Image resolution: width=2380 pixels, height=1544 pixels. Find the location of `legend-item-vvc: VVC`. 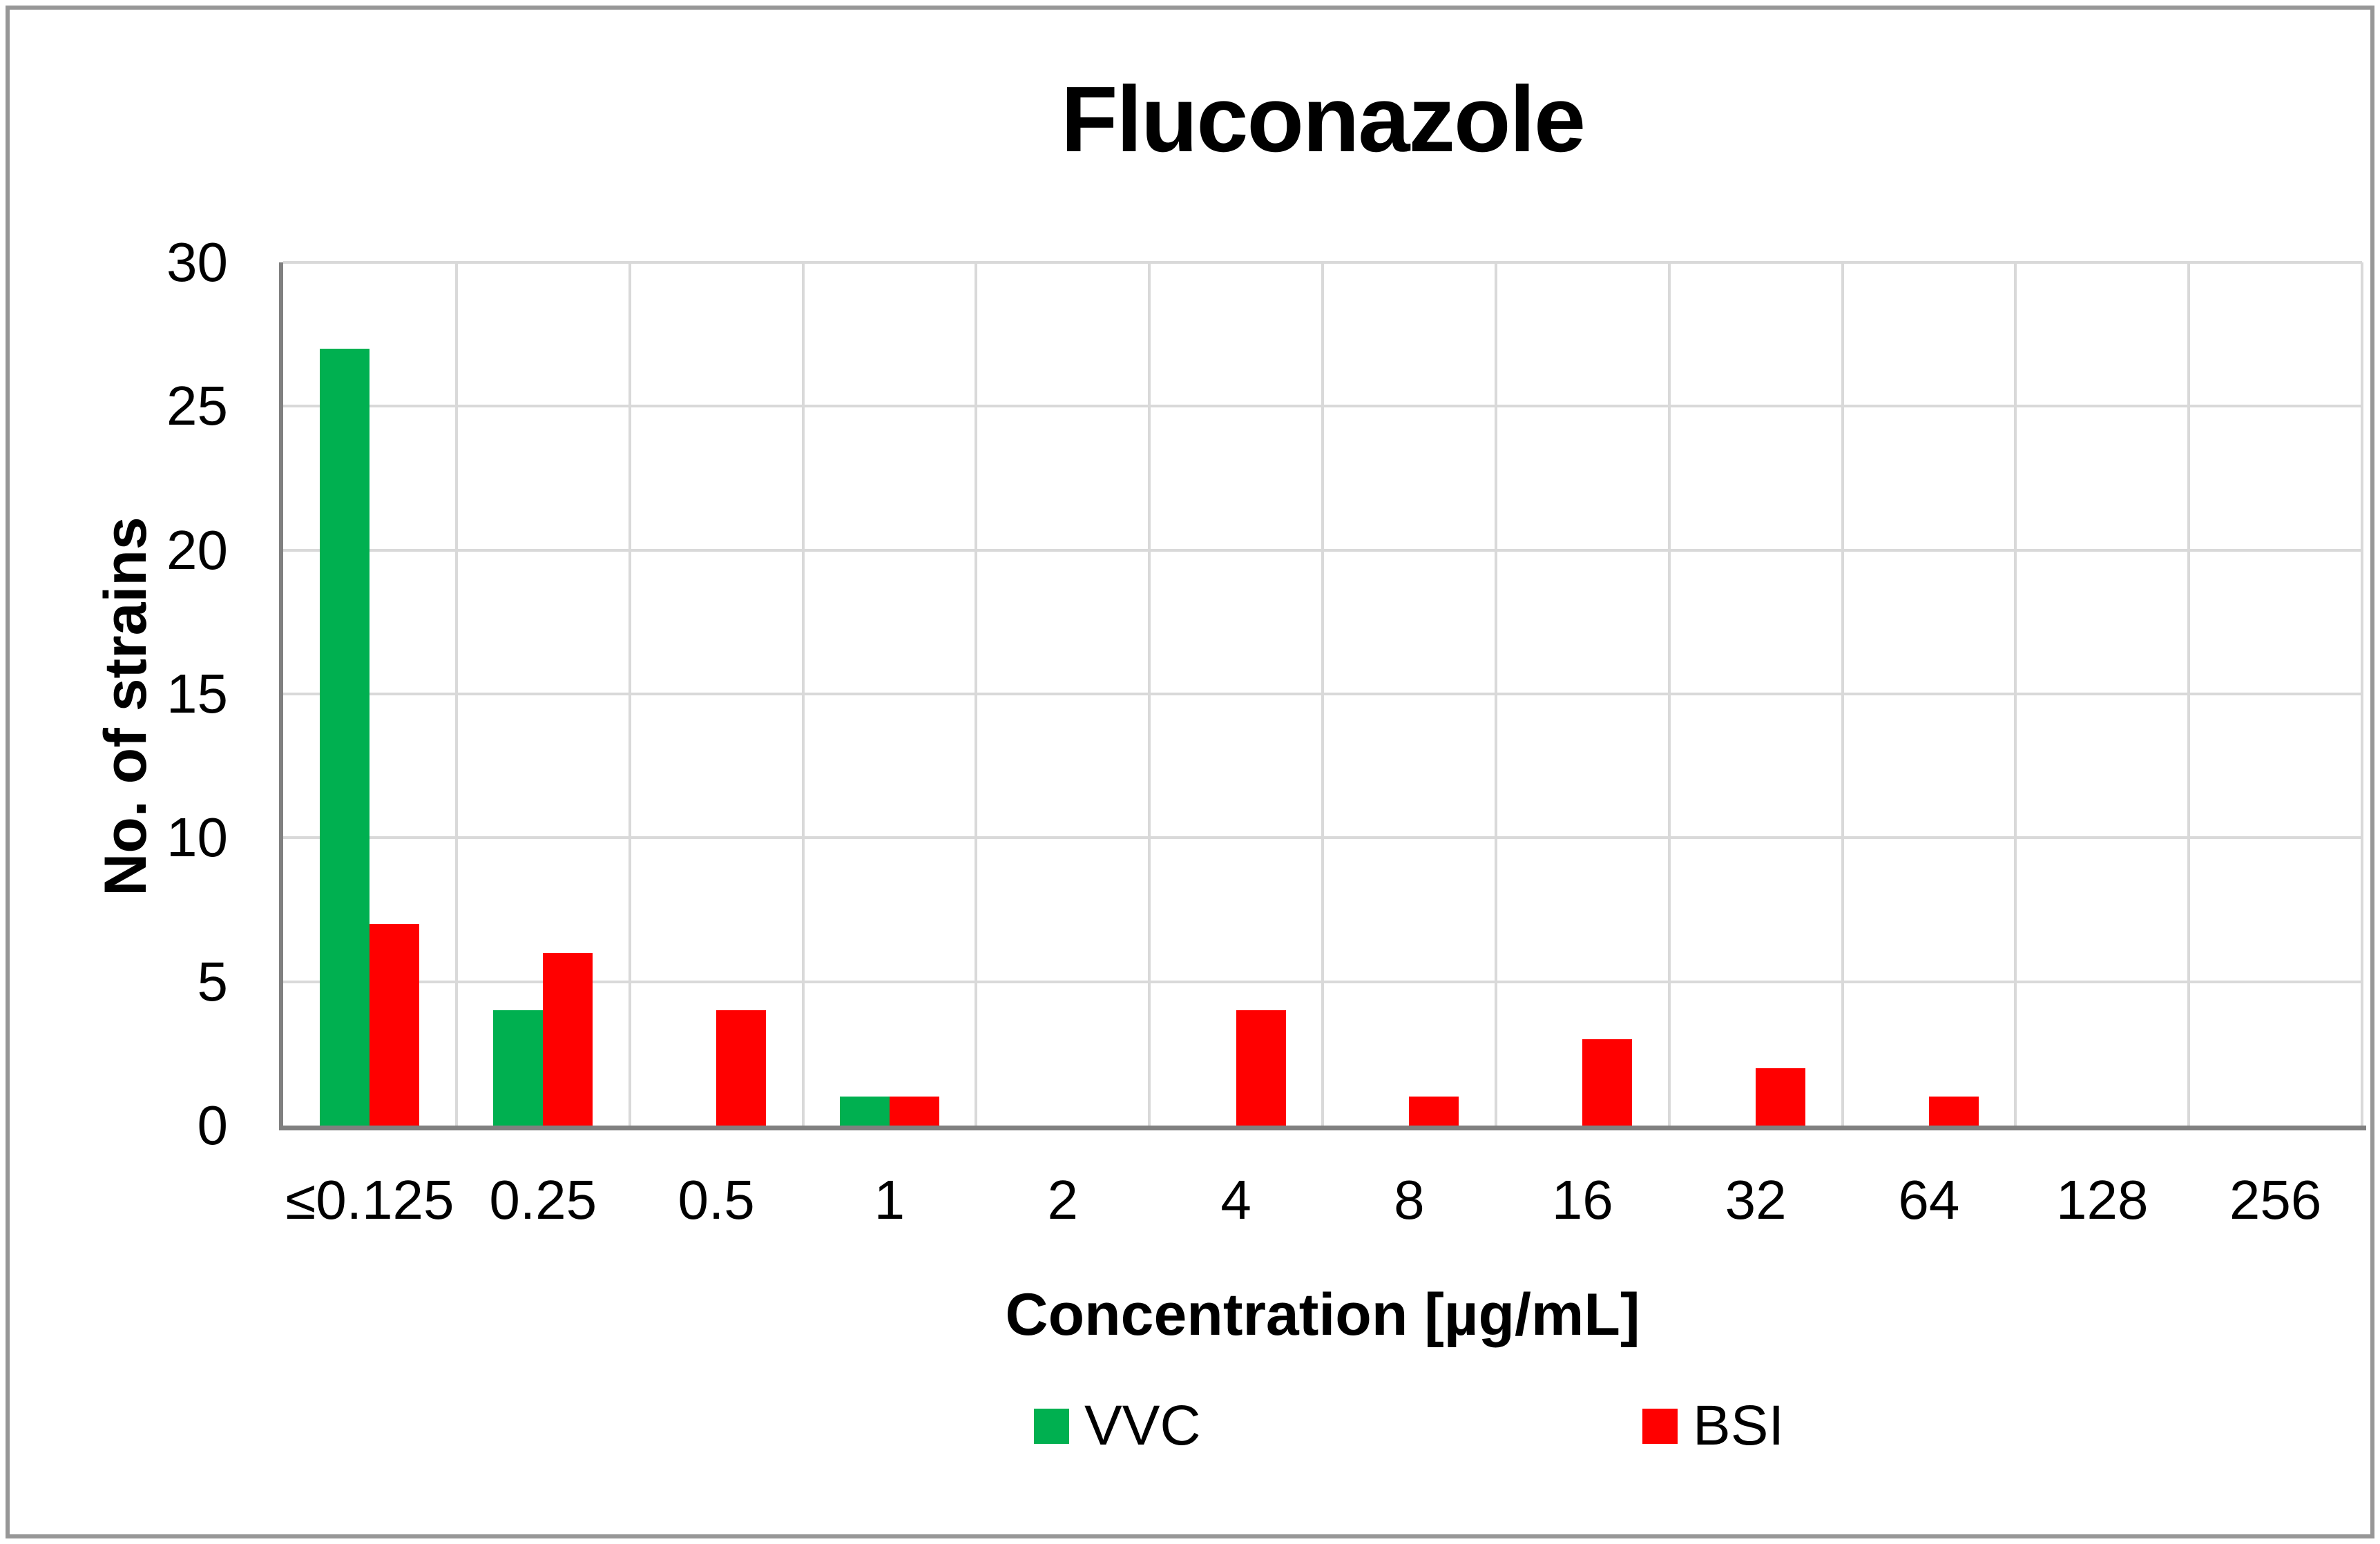

legend-item-vvc: VVC is located at coordinates (1117, 1426).